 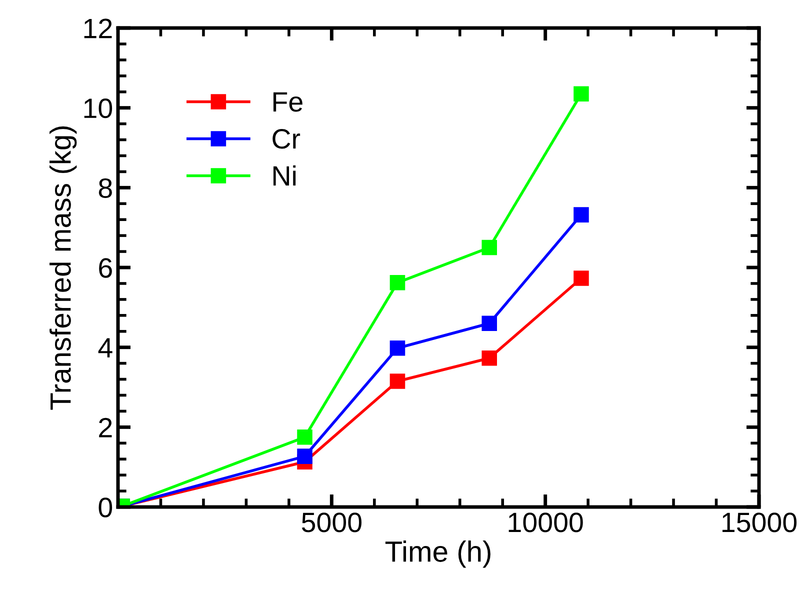 I want to click on x-tick-label: 5000, so click(x=332, y=522).